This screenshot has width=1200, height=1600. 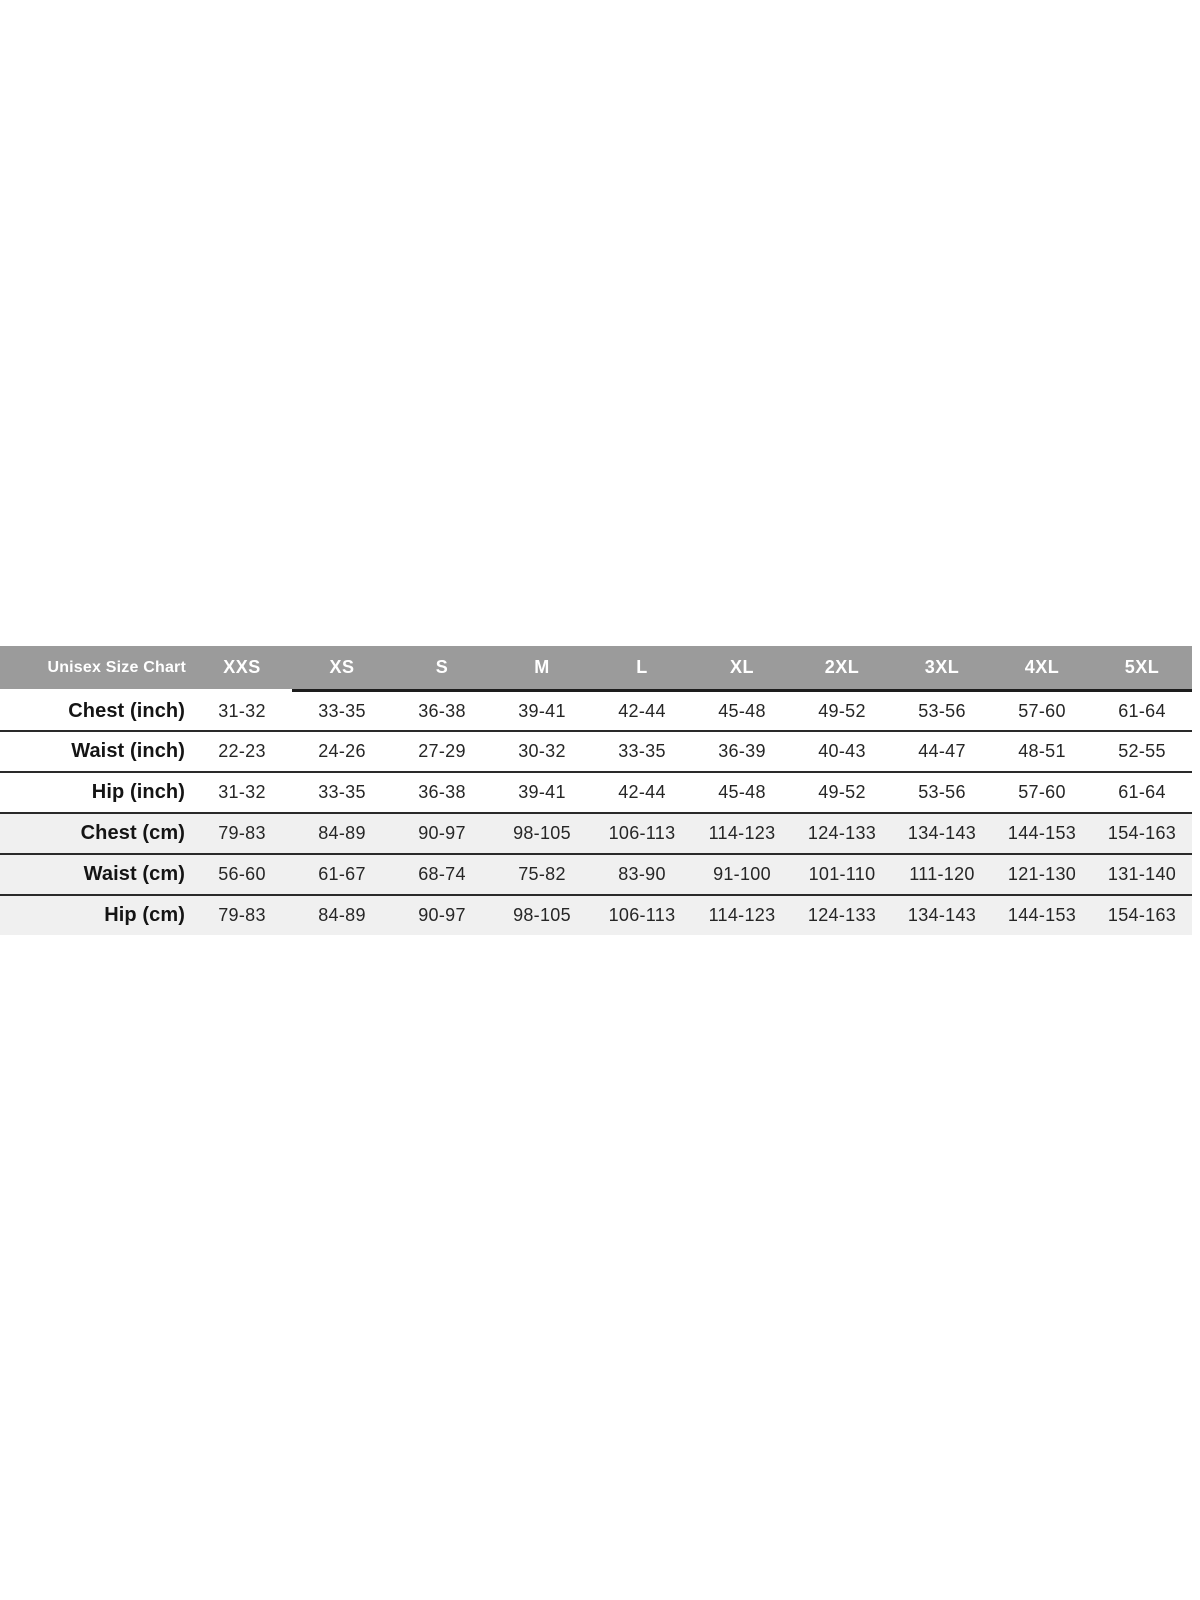 I want to click on column-header-s: S, so click(x=442, y=667).